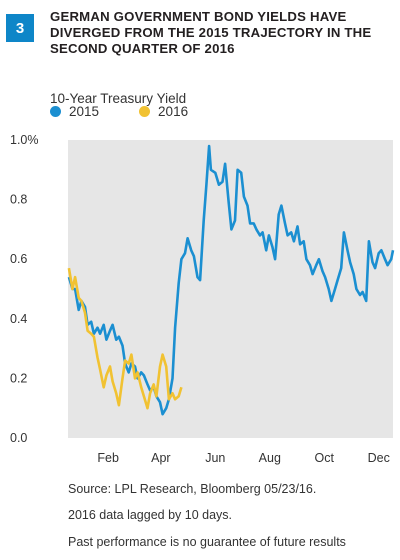 This screenshot has height=560, width=400. I want to click on lag-note: 2016 data lagged by 10 days., so click(150, 515).